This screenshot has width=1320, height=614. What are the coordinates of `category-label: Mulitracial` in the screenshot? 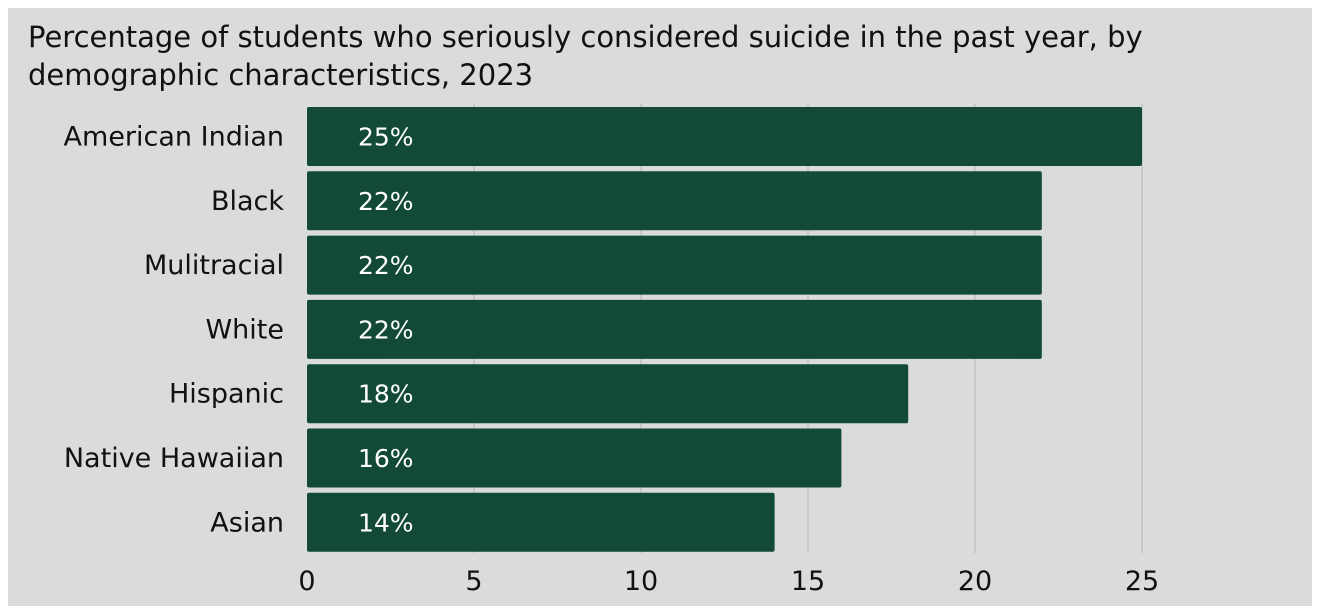 It's located at (214, 265).